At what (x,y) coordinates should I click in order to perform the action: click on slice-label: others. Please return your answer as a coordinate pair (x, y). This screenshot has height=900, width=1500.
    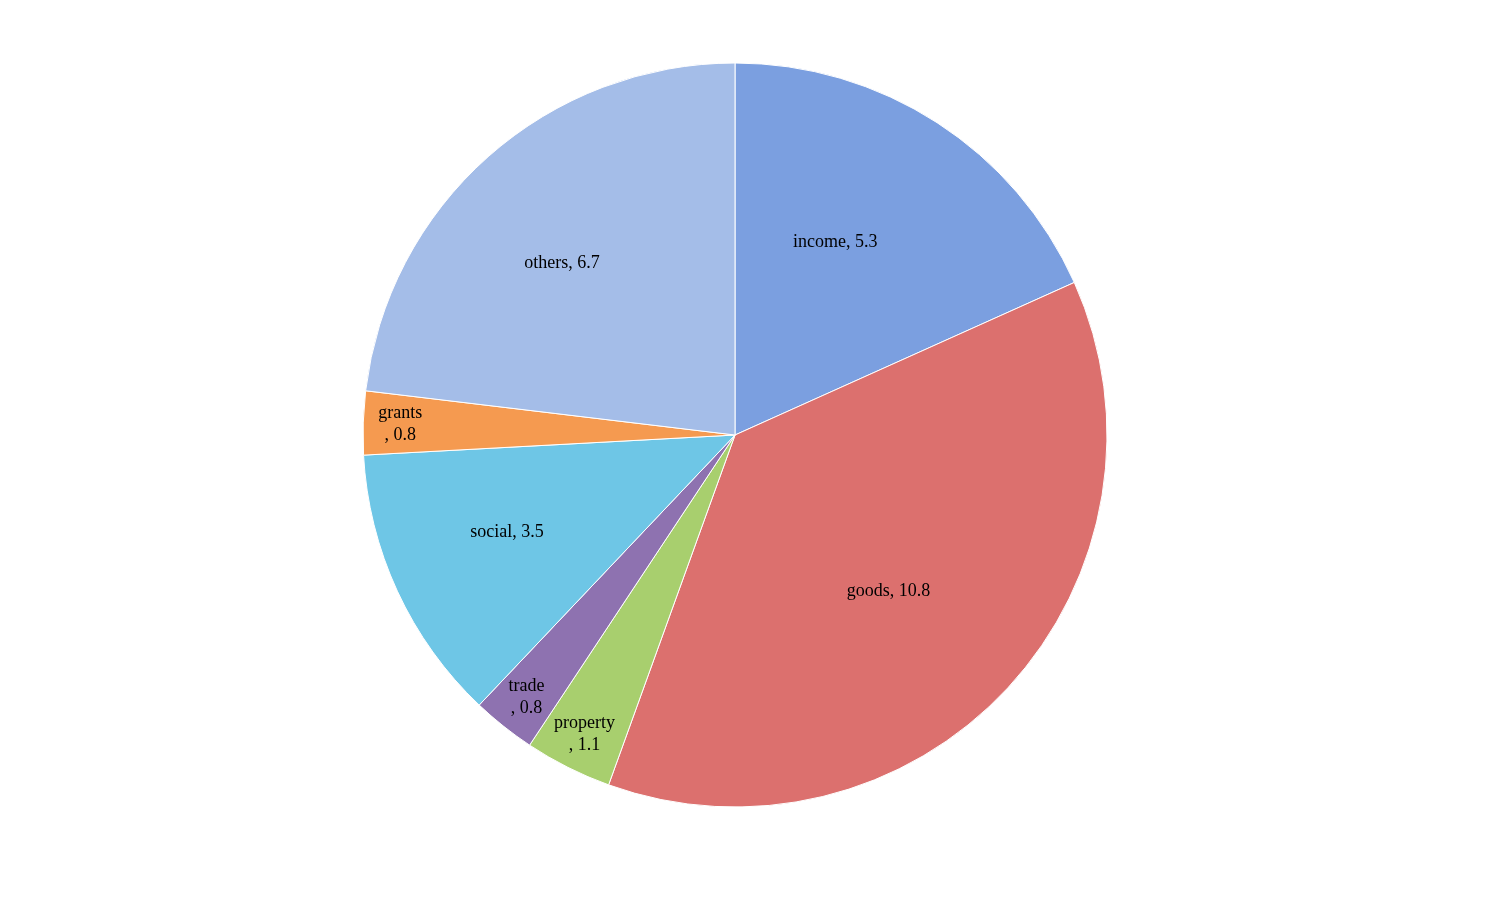
    Looking at the image, I should click on (546, 261).